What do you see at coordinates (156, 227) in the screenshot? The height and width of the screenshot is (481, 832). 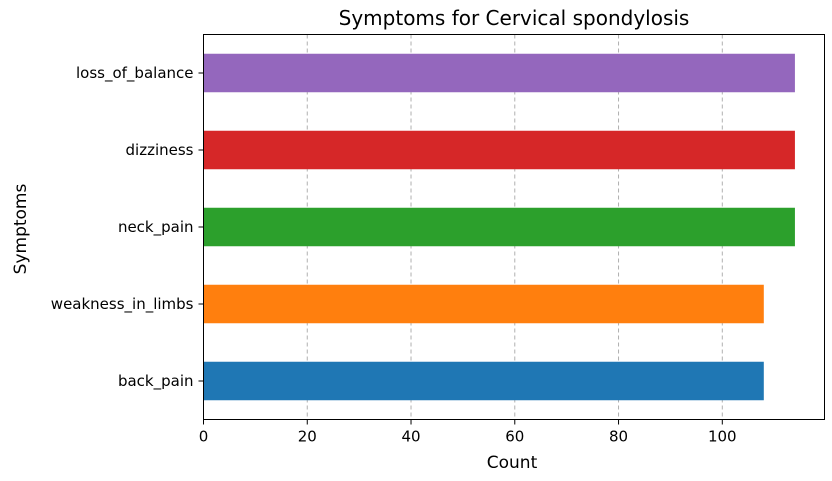 I see `y-tick-label: neck_pain` at bounding box center [156, 227].